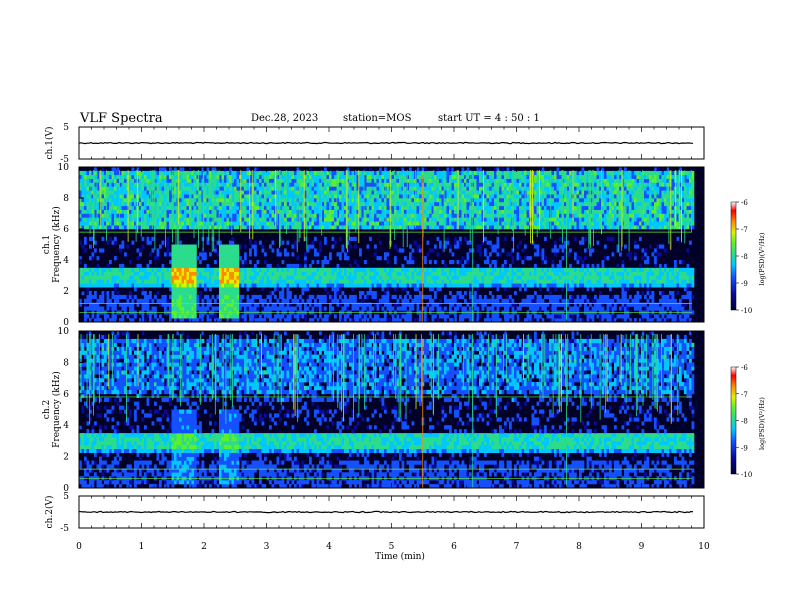 This screenshot has width=792, height=612. What do you see at coordinates (579, 547) in the screenshot?
I see `x-tick-label: 8` at bounding box center [579, 547].